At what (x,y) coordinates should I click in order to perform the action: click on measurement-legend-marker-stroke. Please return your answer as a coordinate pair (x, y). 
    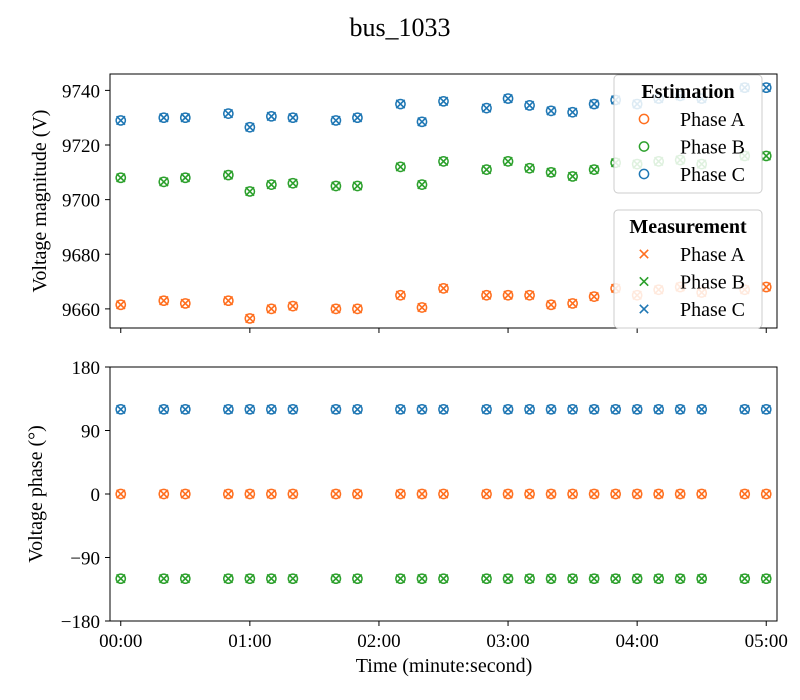
    Looking at the image, I should click on (644, 309).